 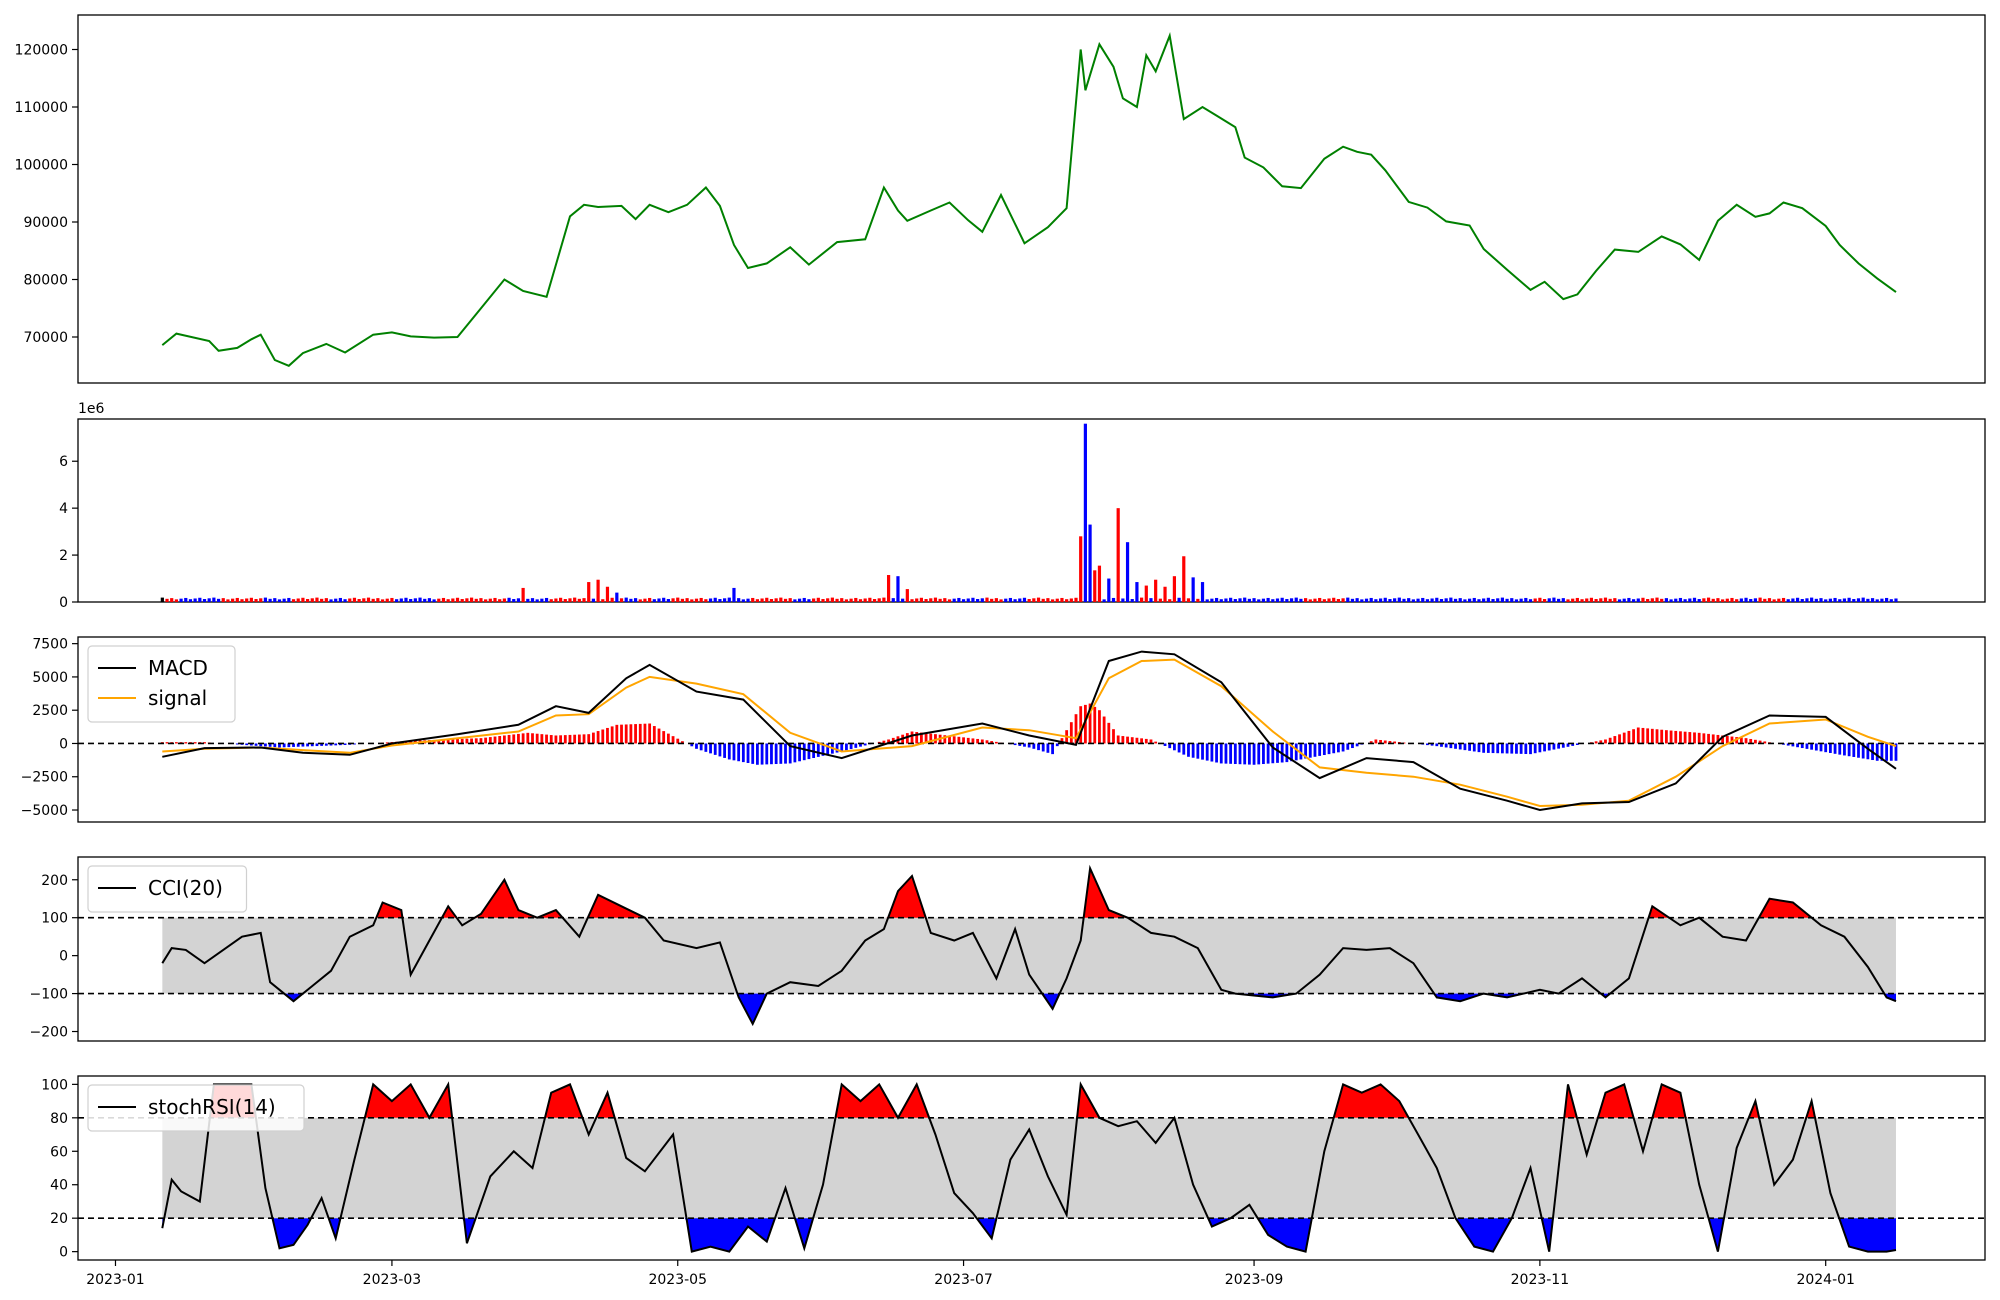 I want to click on cci-band, so click(x=1029, y=955).